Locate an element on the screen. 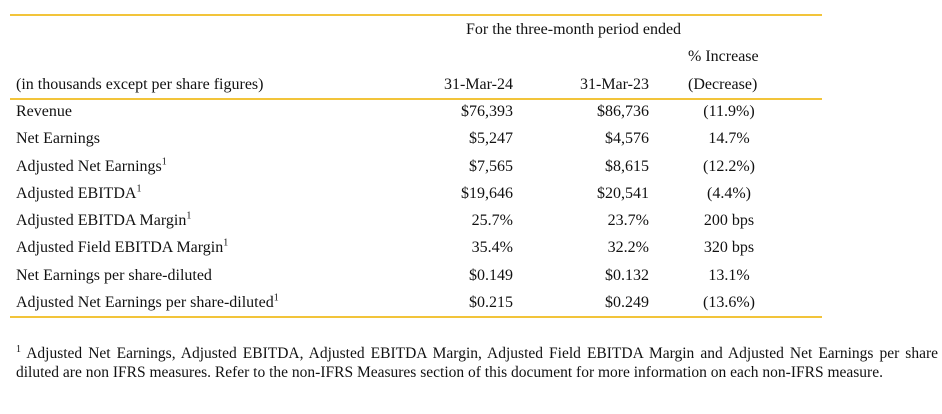 The width and height of the screenshot is (942, 414). value-change: 320 bps is located at coordinates (729, 248).